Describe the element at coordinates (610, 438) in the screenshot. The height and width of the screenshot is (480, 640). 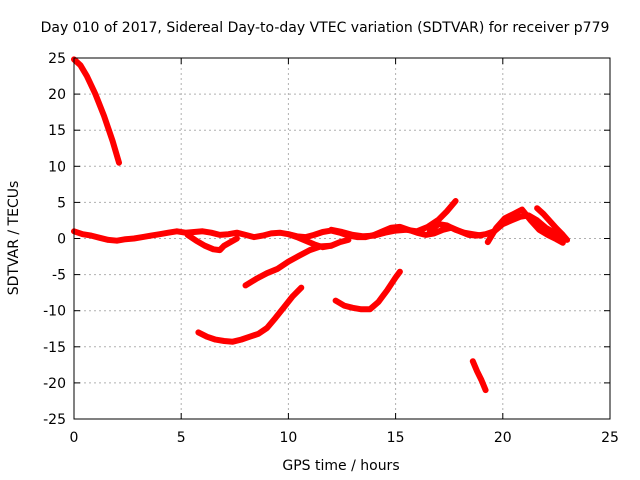
I see `x-tick-label: 25` at that location.